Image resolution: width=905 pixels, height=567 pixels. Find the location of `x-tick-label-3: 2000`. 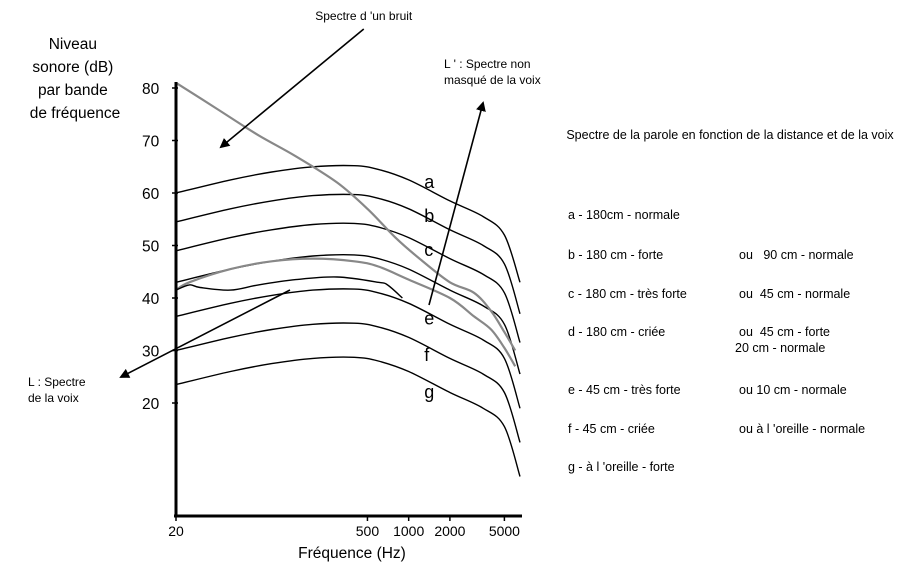

x-tick-label-3: 2000 is located at coordinates (449, 531).